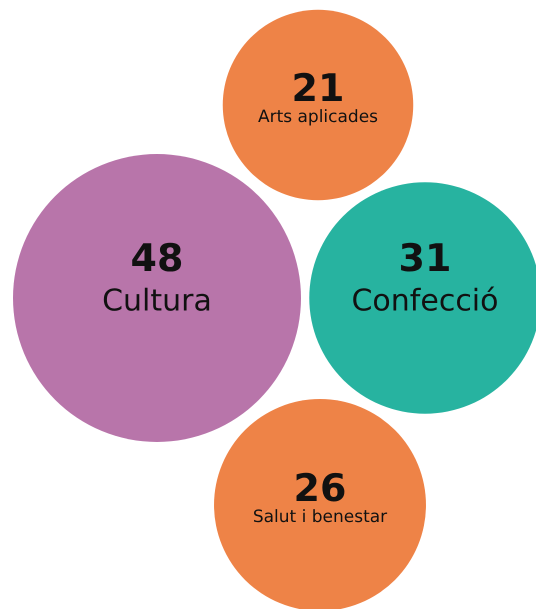 The image size is (536, 609). Describe the element at coordinates (425, 301) in the screenshot. I see `category-label: Confecció` at that location.